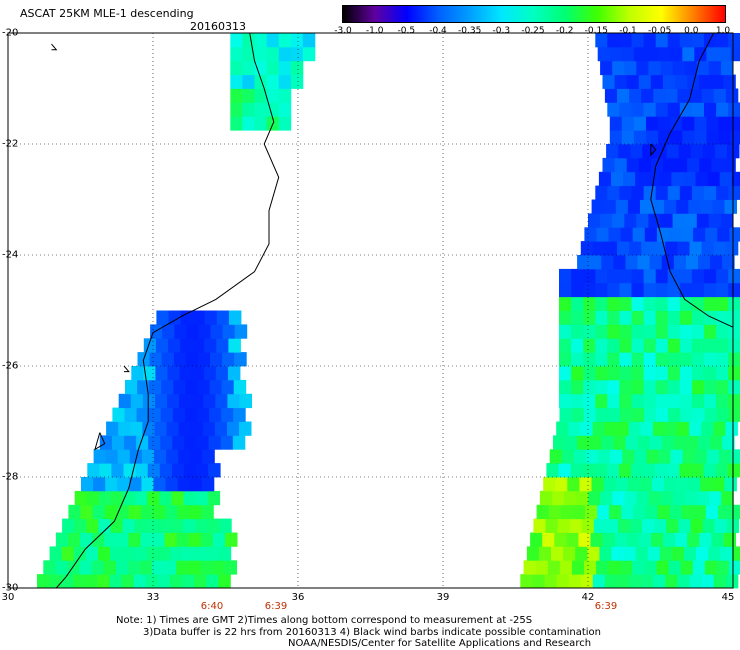  What do you see at coordinates (126, 369) in the screenshot?
I see `island-outline` at bounding box center [126, 369].